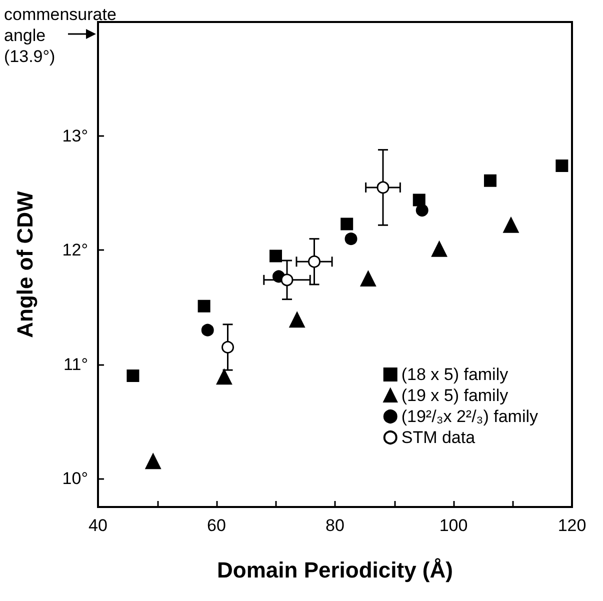 This screenshot has height=601, width=603. I want to click on x-tick-label: 40, so click(98, 525).